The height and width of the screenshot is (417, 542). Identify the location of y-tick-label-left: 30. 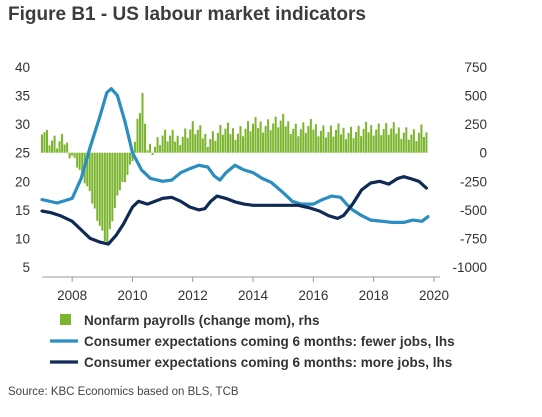
(22, 124).